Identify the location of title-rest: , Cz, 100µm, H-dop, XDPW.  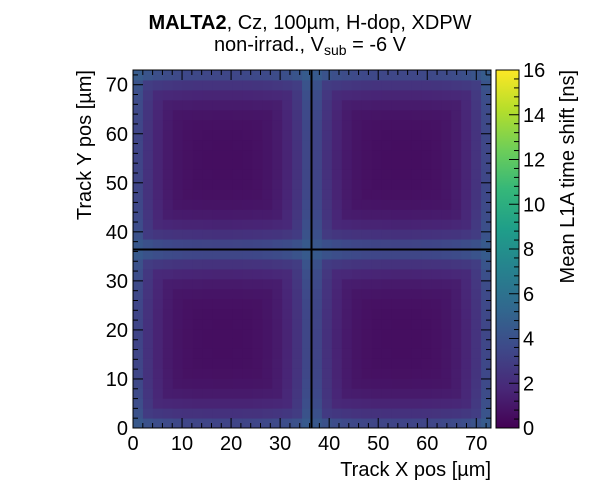
(349, 23).